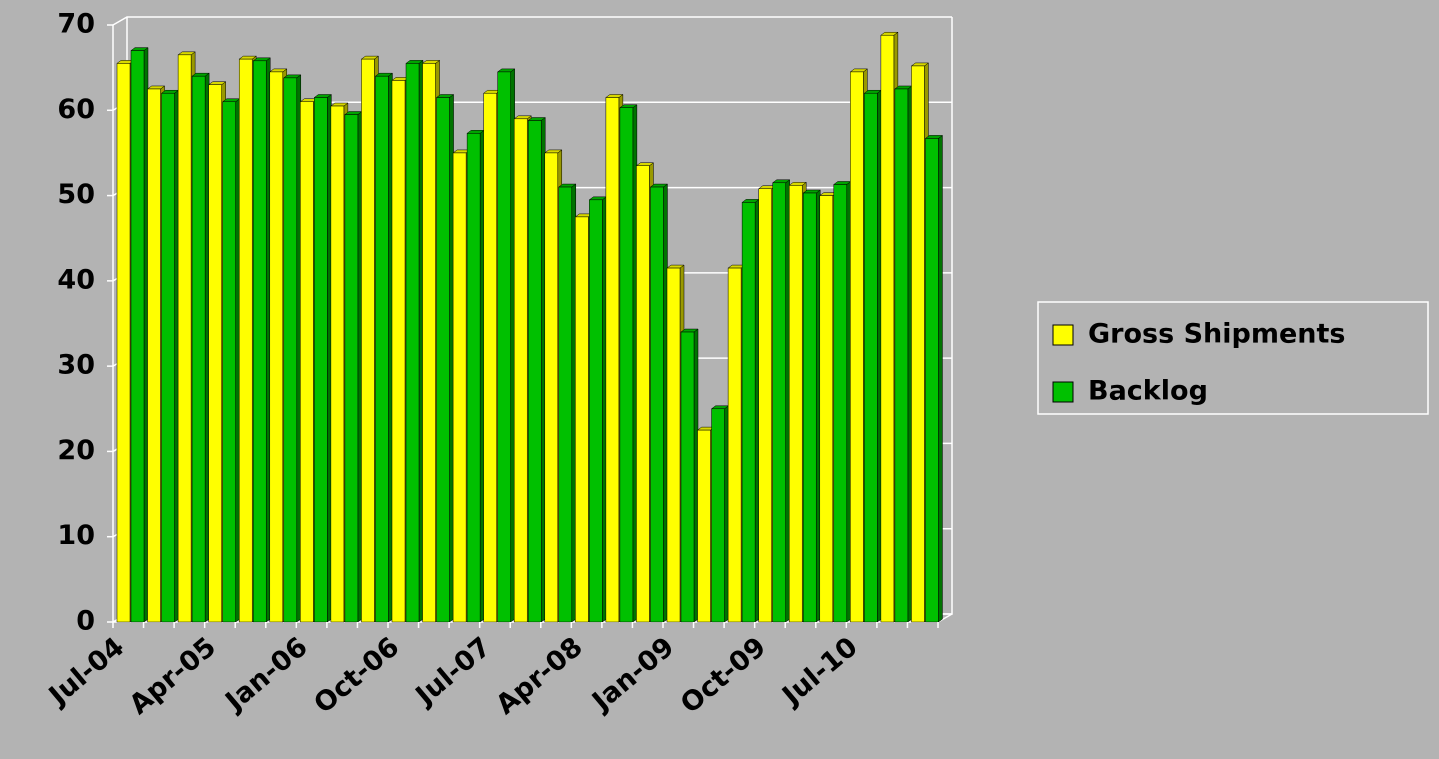 The width and height of the screenshot is (1439, 759). I want to click on x-tick-label: Oct-06, so click(356, 675).